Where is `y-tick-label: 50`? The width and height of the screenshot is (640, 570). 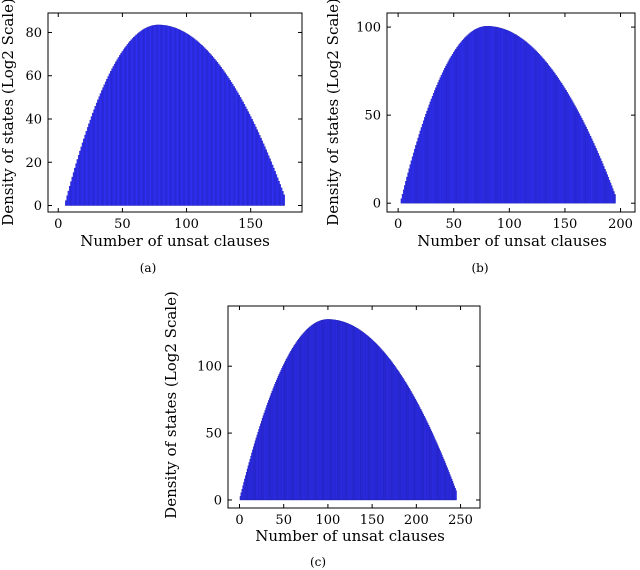
y-tick-label: 50 is located at coordinates (213, 434).